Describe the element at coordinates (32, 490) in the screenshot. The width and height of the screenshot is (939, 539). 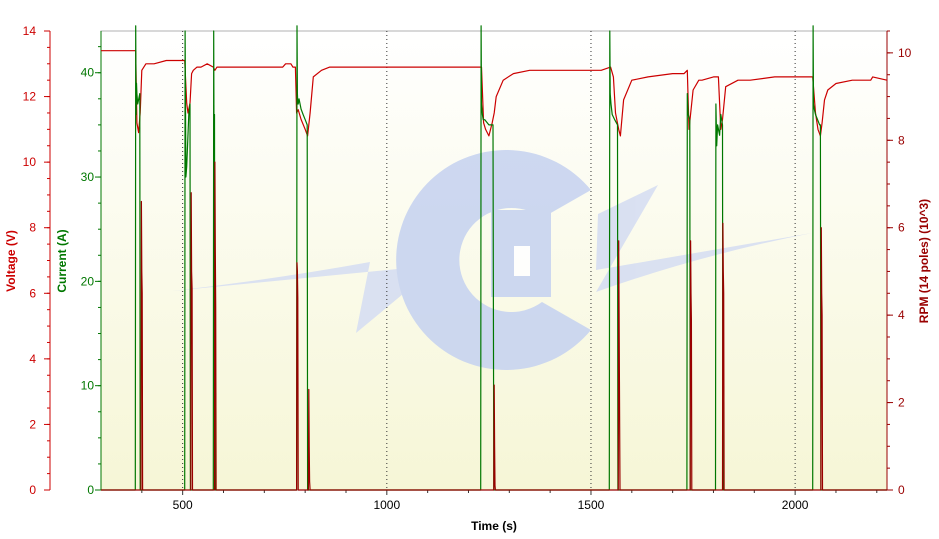
I see `voltage-tick-label: 0` at that location.